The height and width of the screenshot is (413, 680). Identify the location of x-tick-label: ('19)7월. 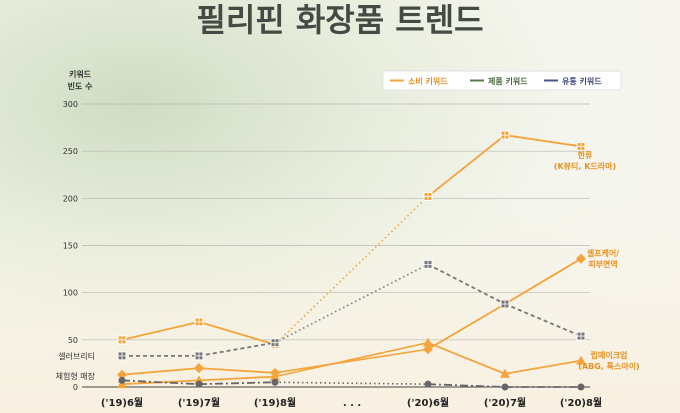
(199, 403).